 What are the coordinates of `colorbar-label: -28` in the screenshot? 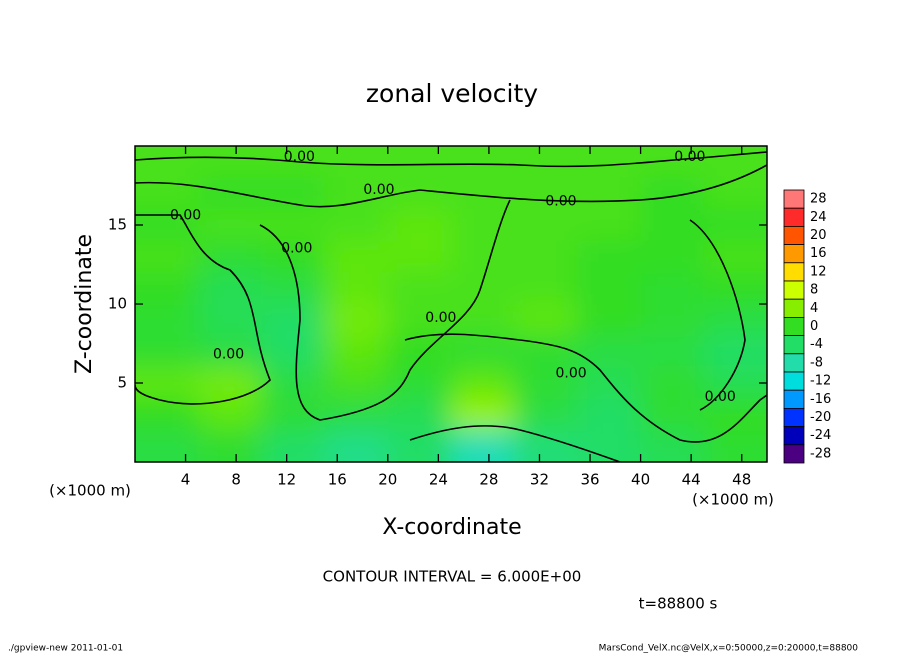 It's located at (820, 453).